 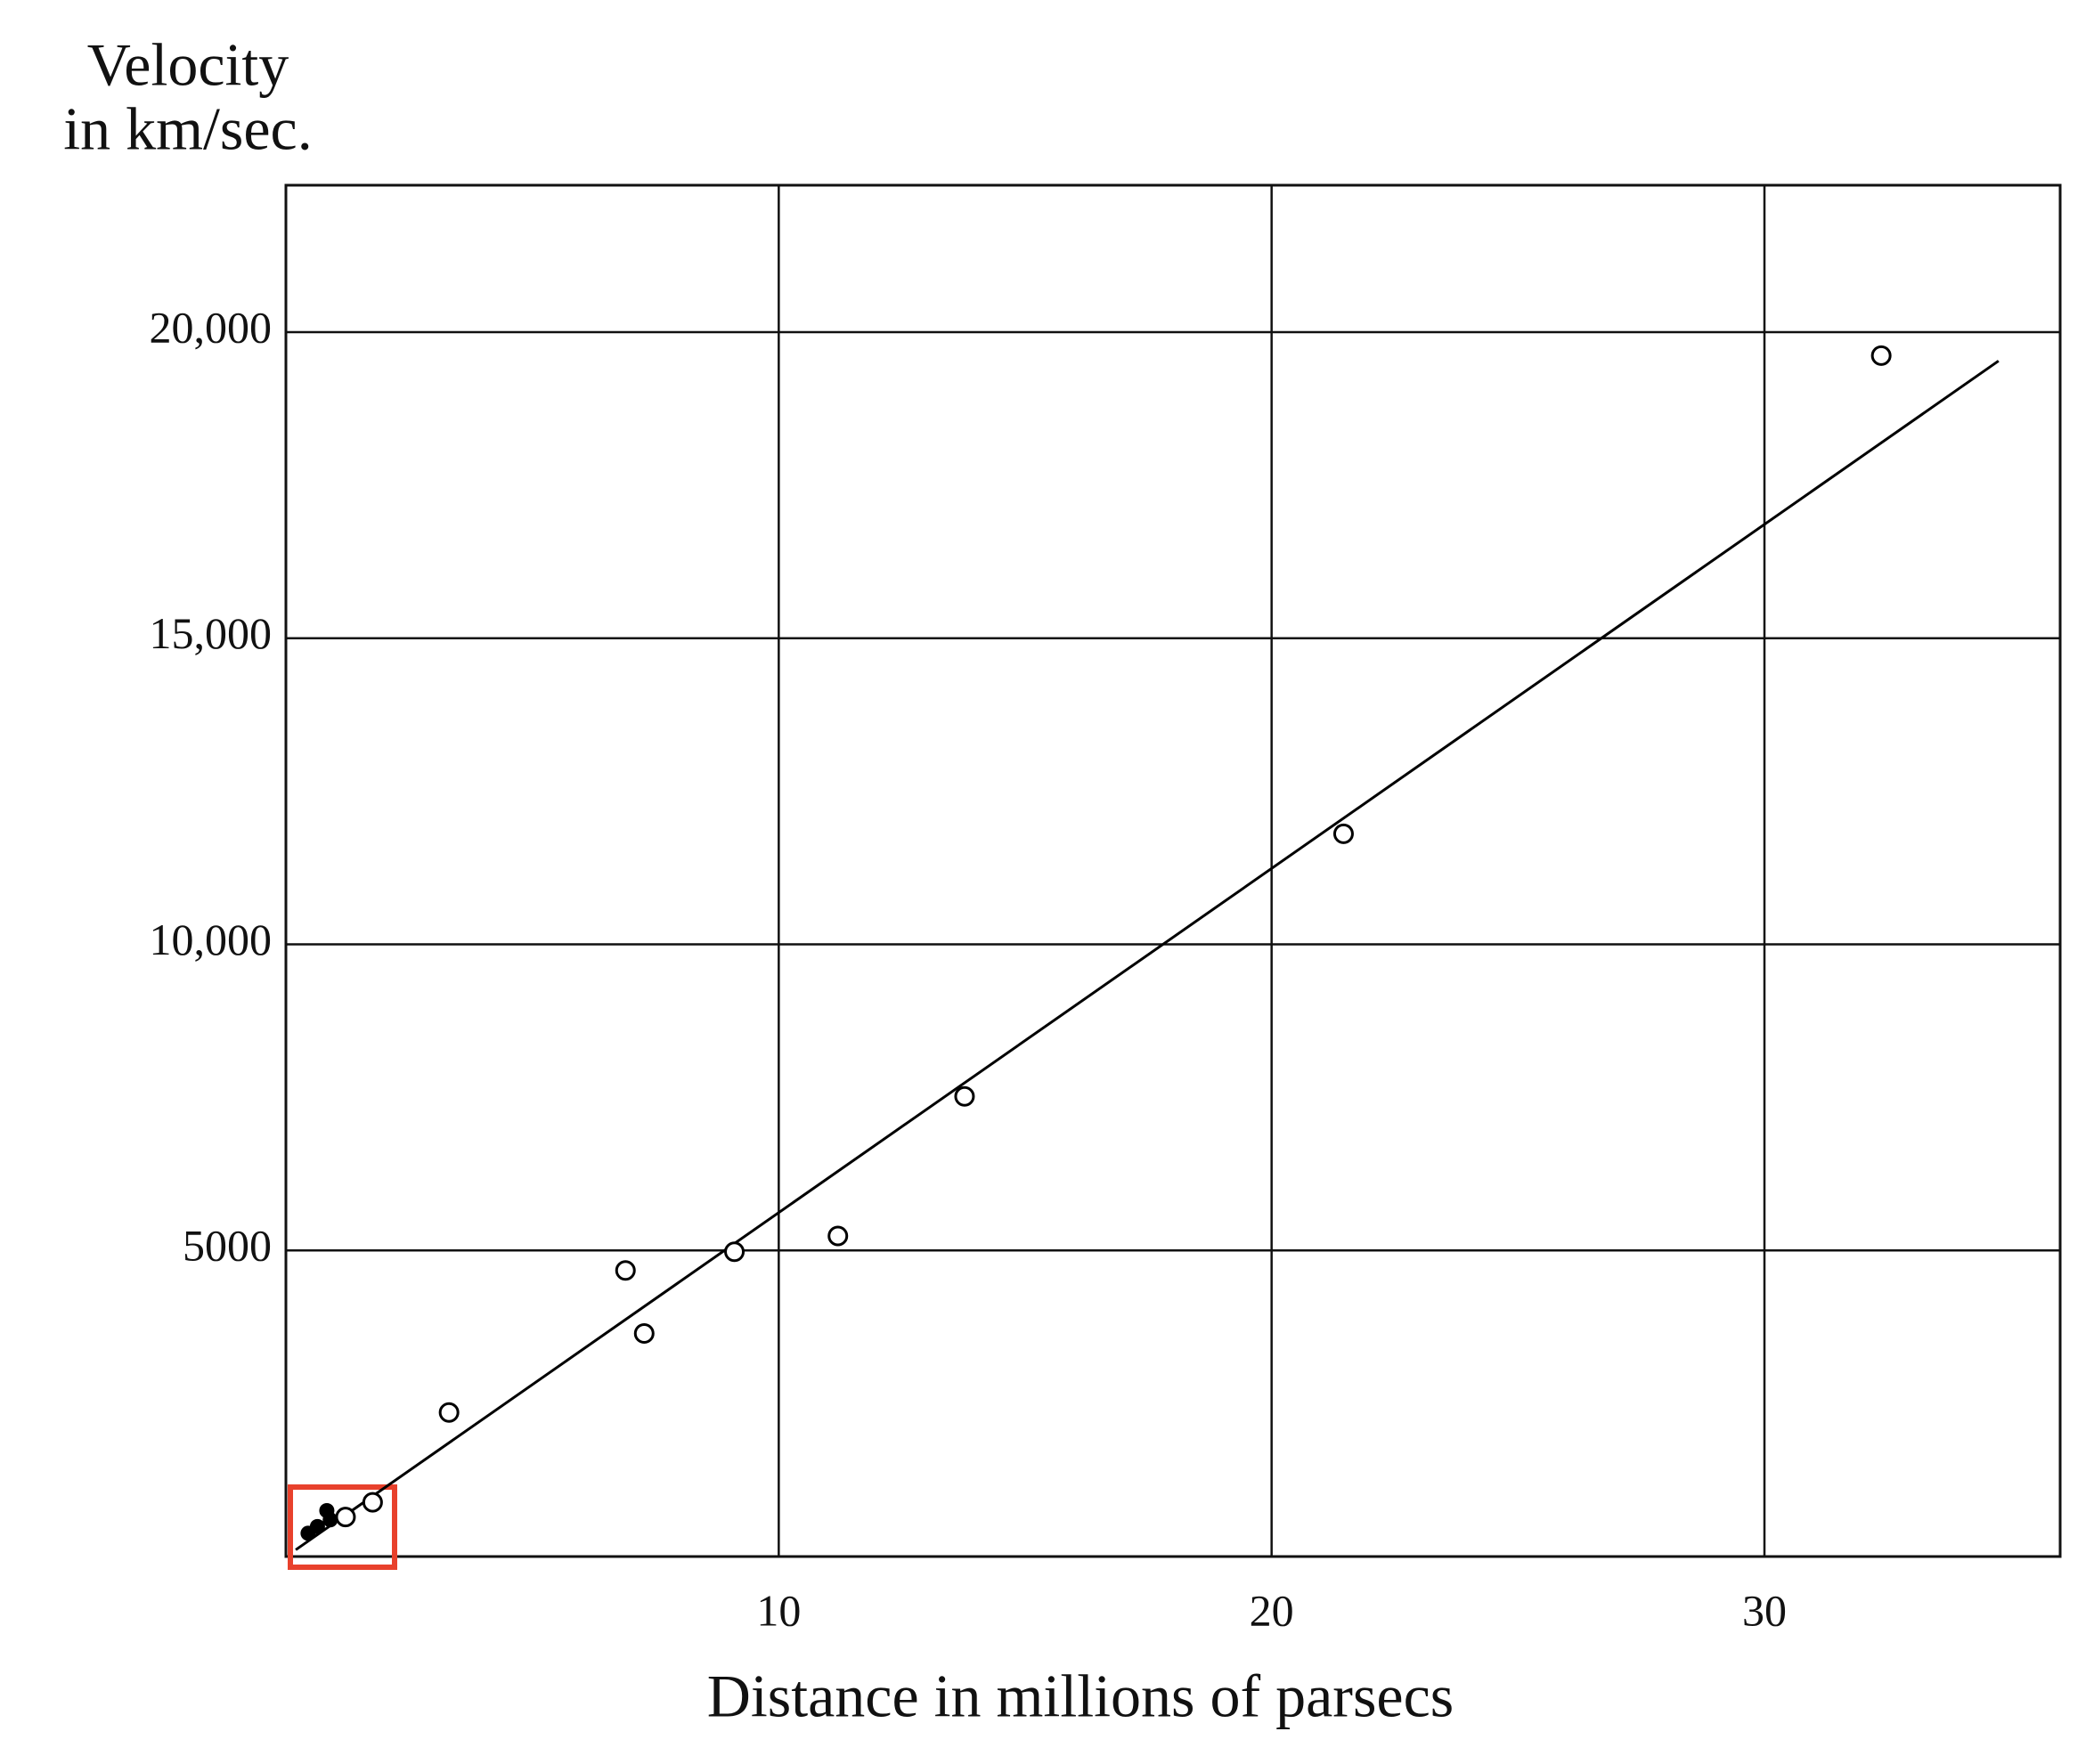 What do you see at coordinates (211, 327) in the screenshot?
I see `y-tick-label: 20,000` at bounding box center [211, 327].